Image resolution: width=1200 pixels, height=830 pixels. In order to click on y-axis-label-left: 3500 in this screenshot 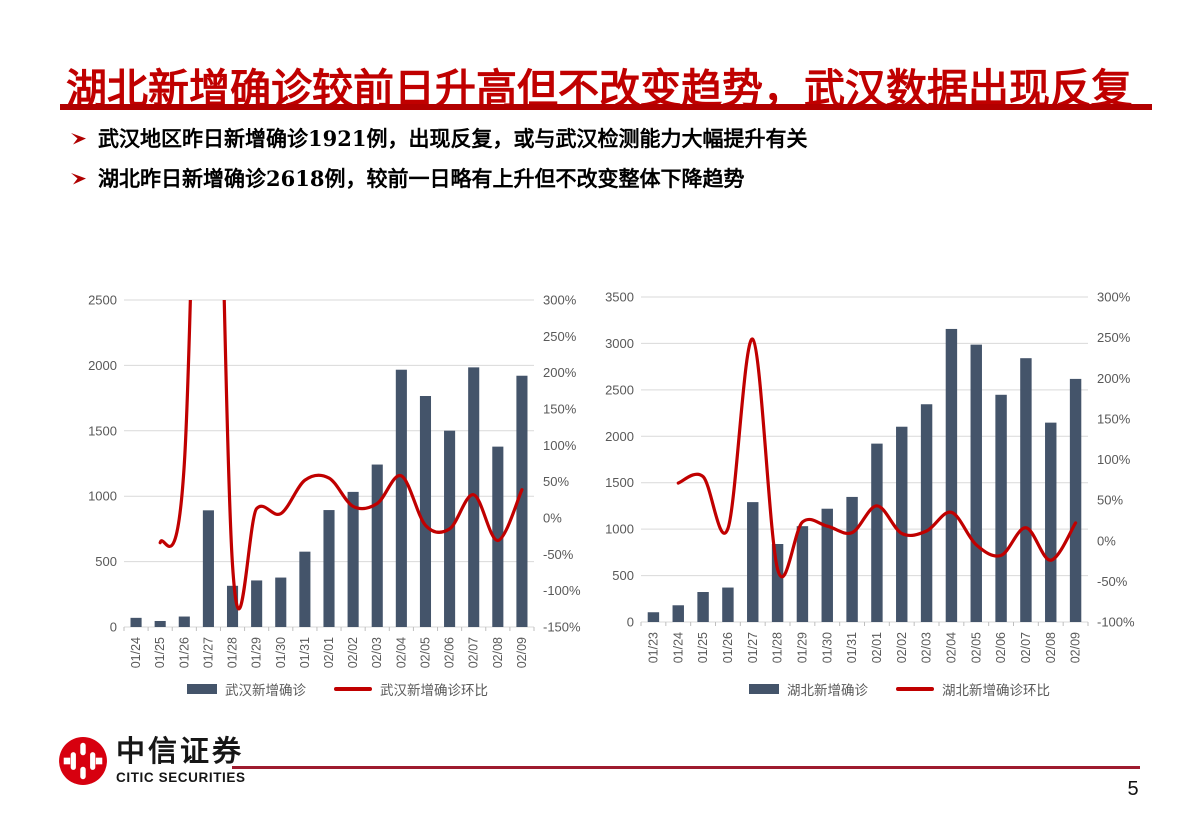, I will do `click(619, 297)`.